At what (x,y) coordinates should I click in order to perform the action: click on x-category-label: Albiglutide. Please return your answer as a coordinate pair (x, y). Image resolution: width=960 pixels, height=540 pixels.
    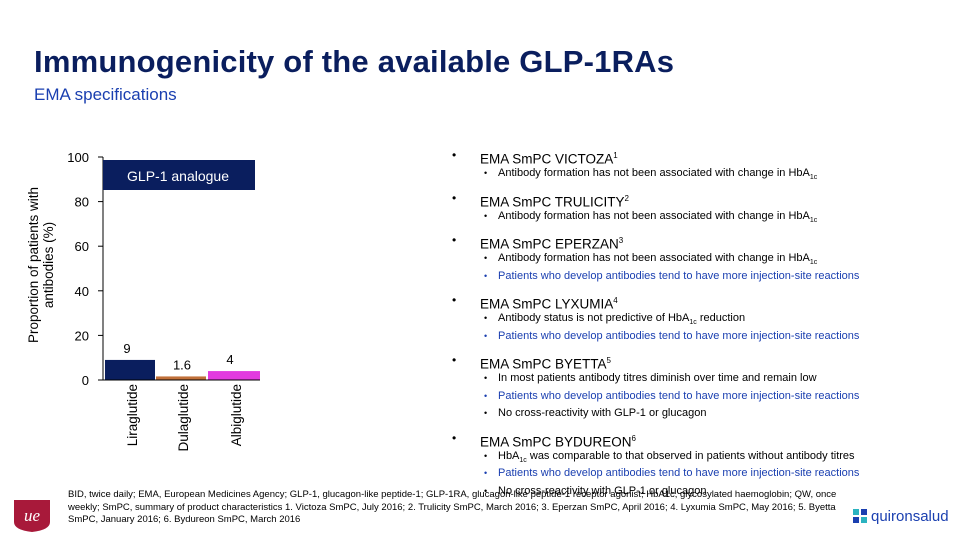
    Looking at the image, I should click on (236, 415).